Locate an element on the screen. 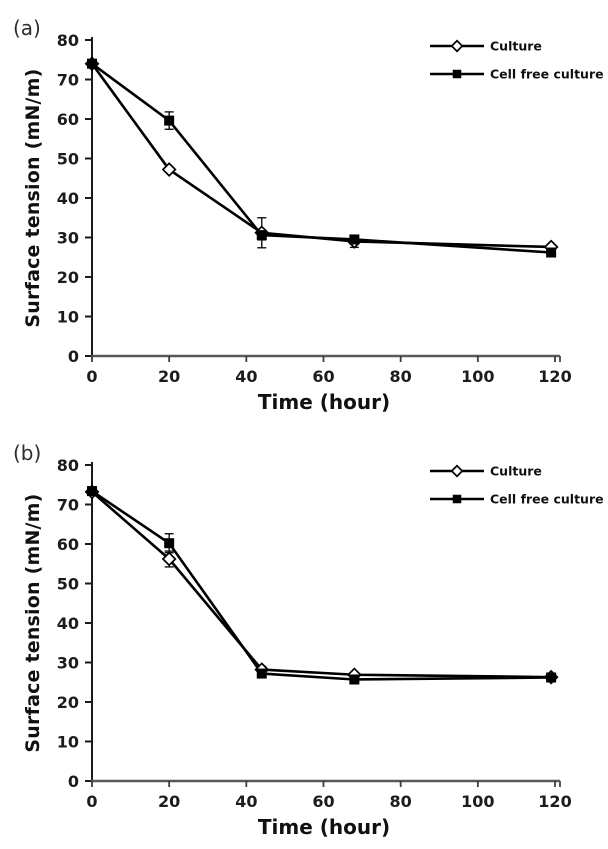 This screenshot has width=608, height=849. panel-b-y-axis-title: Surface tension (mN/m) is located at coordinates (33, 623).